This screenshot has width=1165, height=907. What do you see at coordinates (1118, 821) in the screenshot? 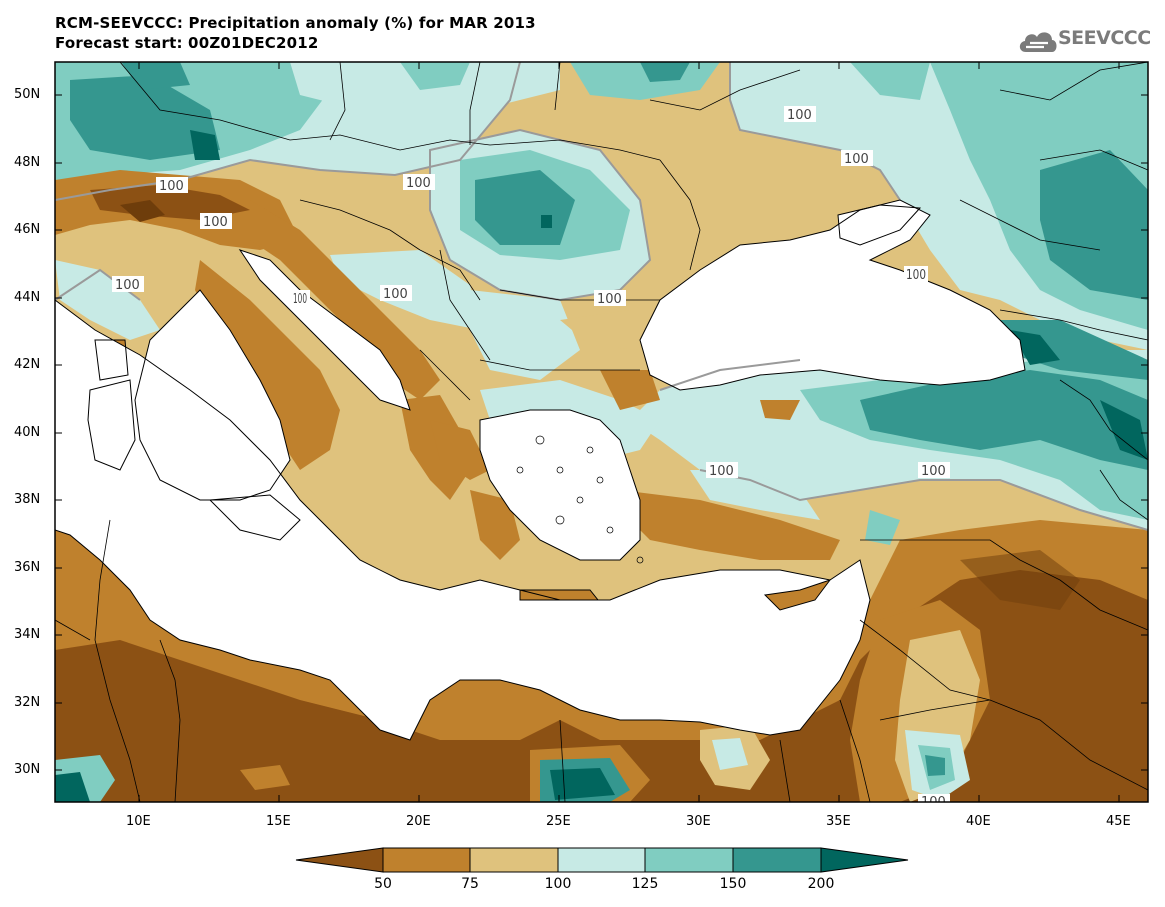
I see `lon-label: 45E` at bounding box center [1118, 821].